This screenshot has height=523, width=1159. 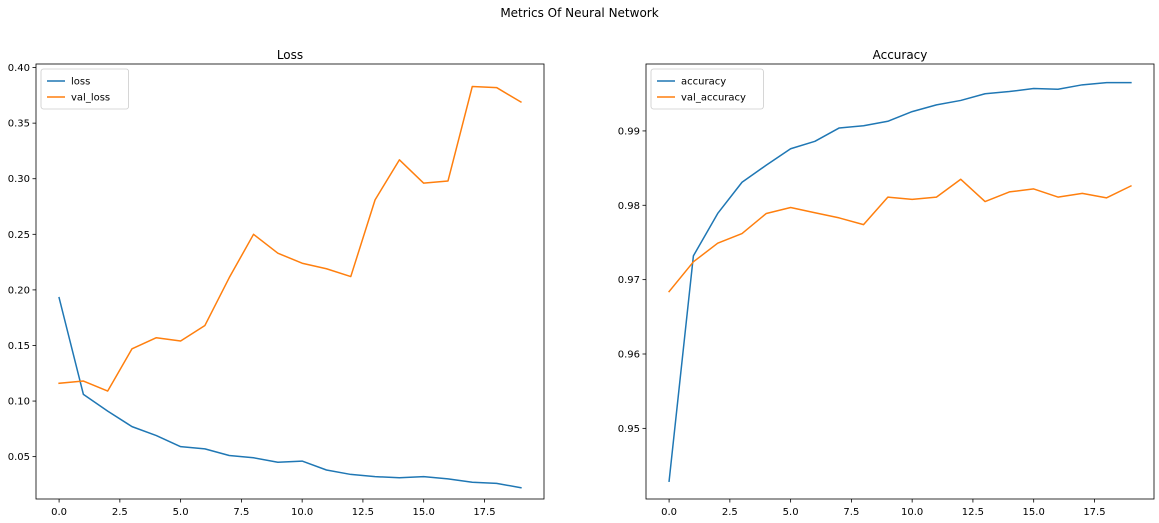 What do you see at coordinates (80, 82) in the screenshot?
I see `legend-label-loss: loss` at bounding box center [80, 82].